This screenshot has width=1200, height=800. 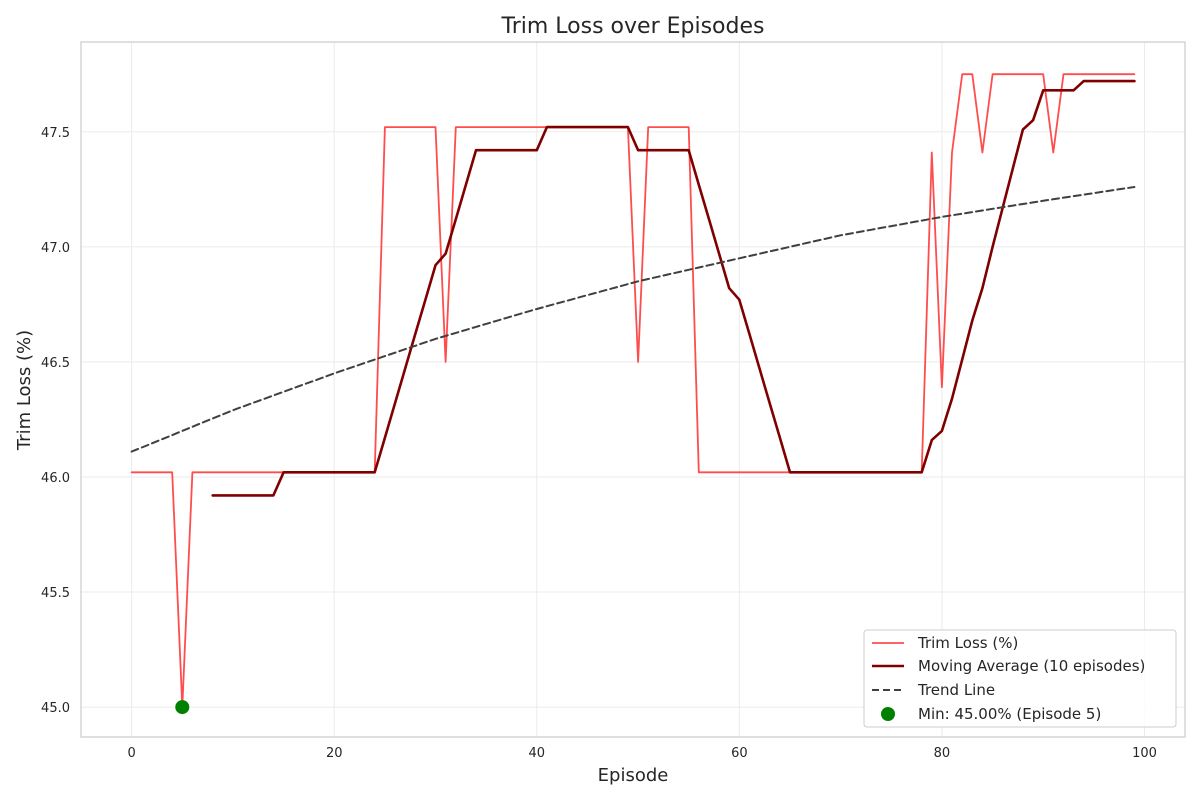 What do you see at coordinates (55, 478) in the screenshot?
I see `y-tick-label: 46.0` at bounding box center [55, 478].